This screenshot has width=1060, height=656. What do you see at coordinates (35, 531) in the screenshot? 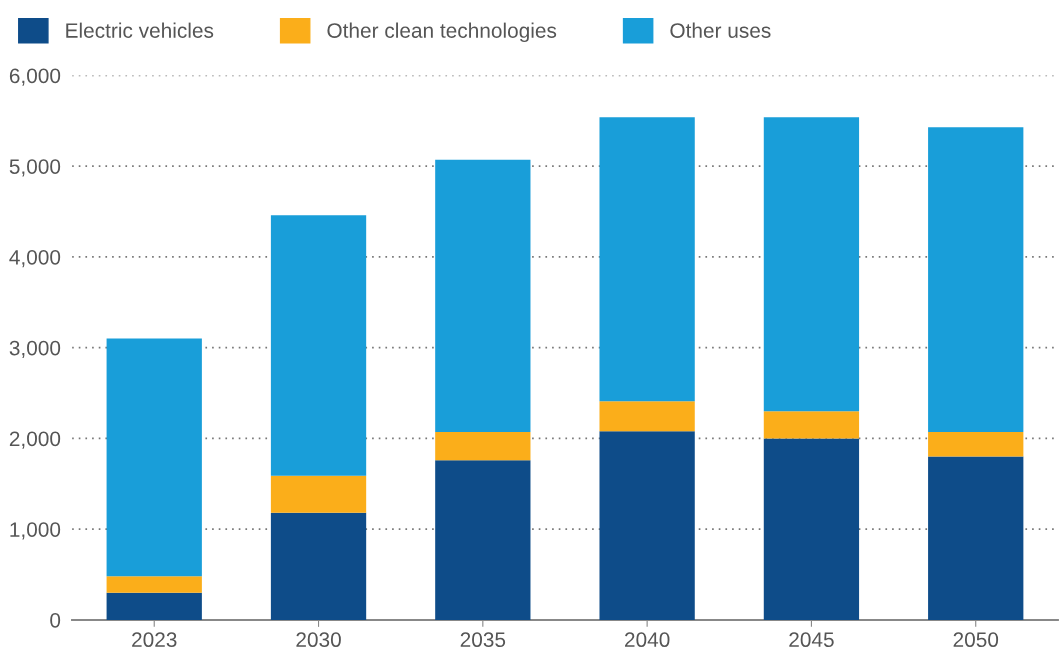
I see `y-tick-label: 1,000` at bounding box center [35, 531].